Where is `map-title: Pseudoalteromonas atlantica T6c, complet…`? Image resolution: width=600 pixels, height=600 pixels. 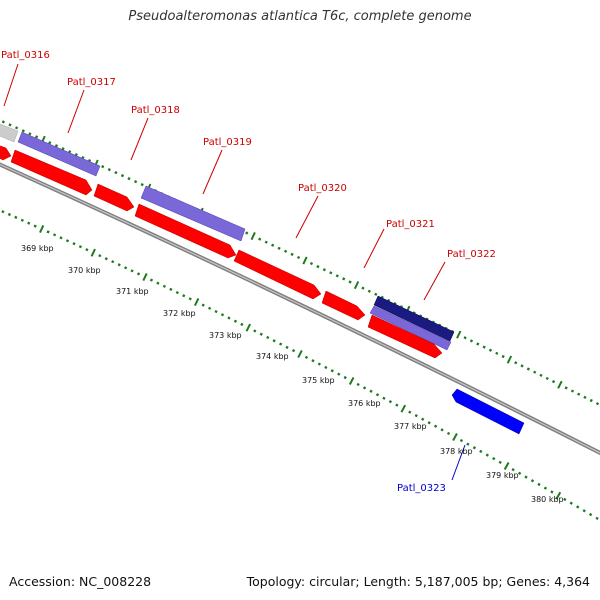
map-title: Pseudoalteromonas atlantica T6c, complet… is located at coordinates (300, 16).